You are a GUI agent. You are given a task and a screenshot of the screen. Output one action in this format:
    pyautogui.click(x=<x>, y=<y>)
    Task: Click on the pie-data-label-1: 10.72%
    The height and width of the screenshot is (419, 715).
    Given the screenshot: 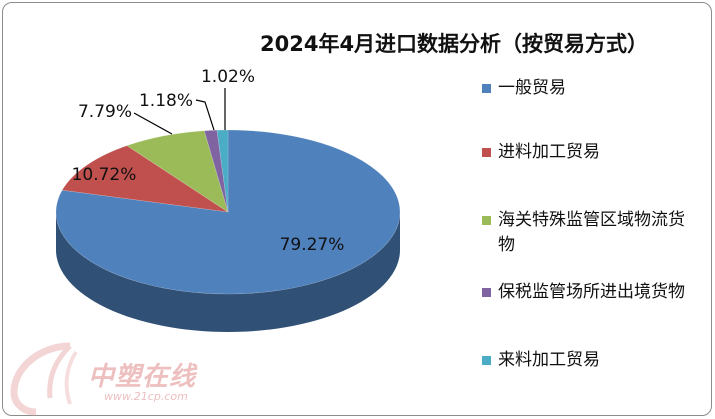 What is the action you would take?
    pyautogui.click(x=104, y=175)
    